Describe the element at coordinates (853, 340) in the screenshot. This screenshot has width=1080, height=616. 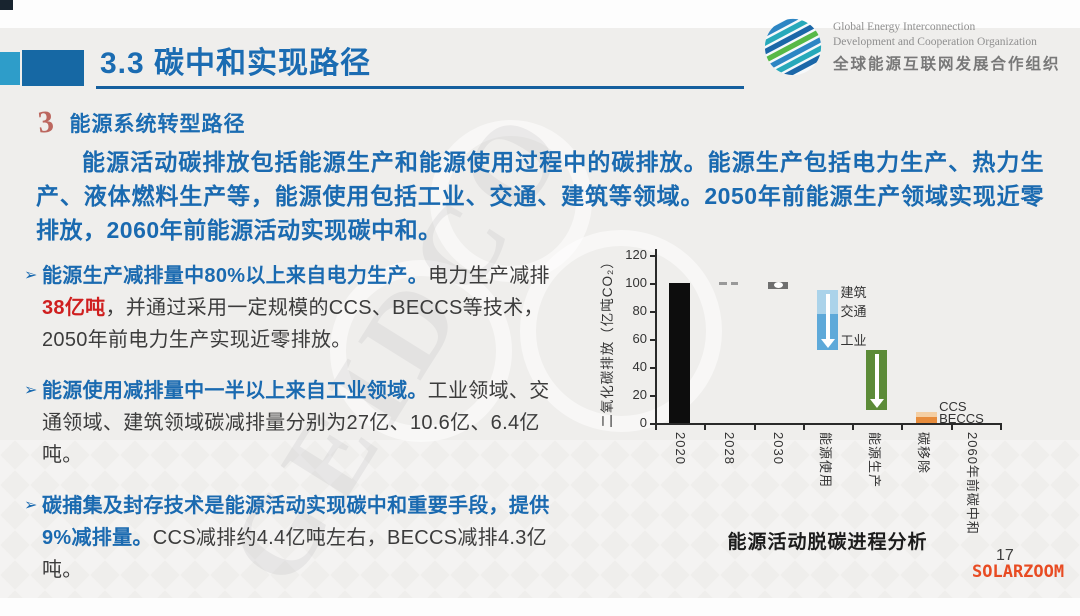
I see `chart-annotation: 工业` at that location.